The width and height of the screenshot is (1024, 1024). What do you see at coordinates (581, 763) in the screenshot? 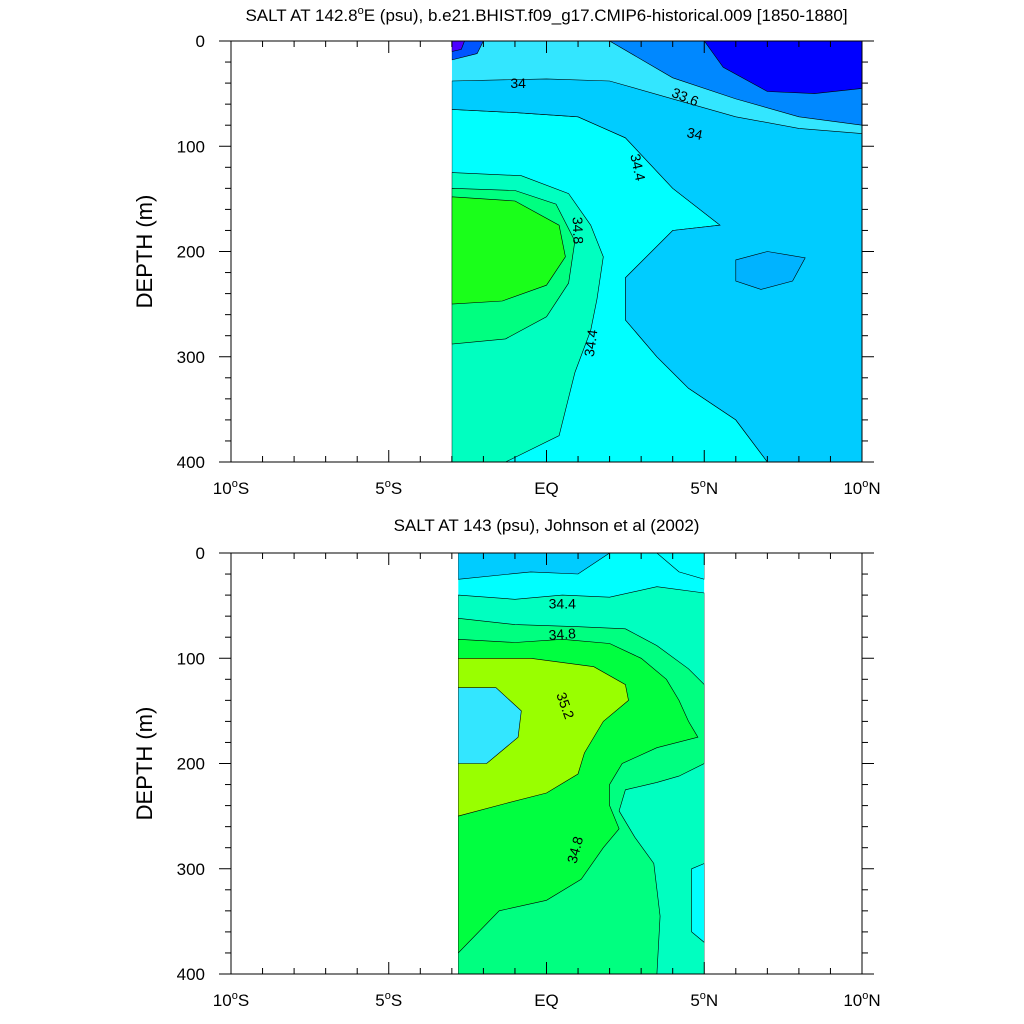
I see `contour-fills` at bounding box center [581, 763].